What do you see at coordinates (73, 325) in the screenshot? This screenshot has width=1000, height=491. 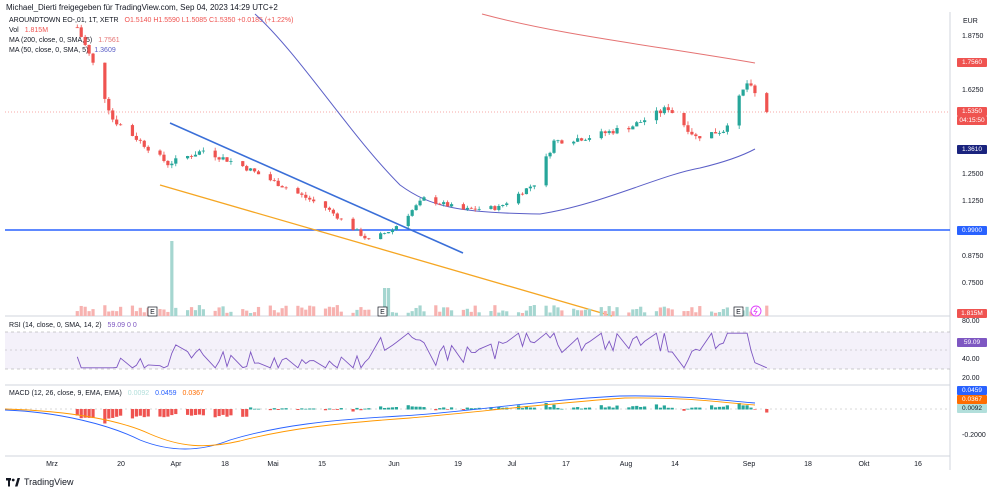 I see `rsi-legend: RSI (14, close, 0, SMA, 14, 2) 59.09 0 0` at bounding box center [73, 325].